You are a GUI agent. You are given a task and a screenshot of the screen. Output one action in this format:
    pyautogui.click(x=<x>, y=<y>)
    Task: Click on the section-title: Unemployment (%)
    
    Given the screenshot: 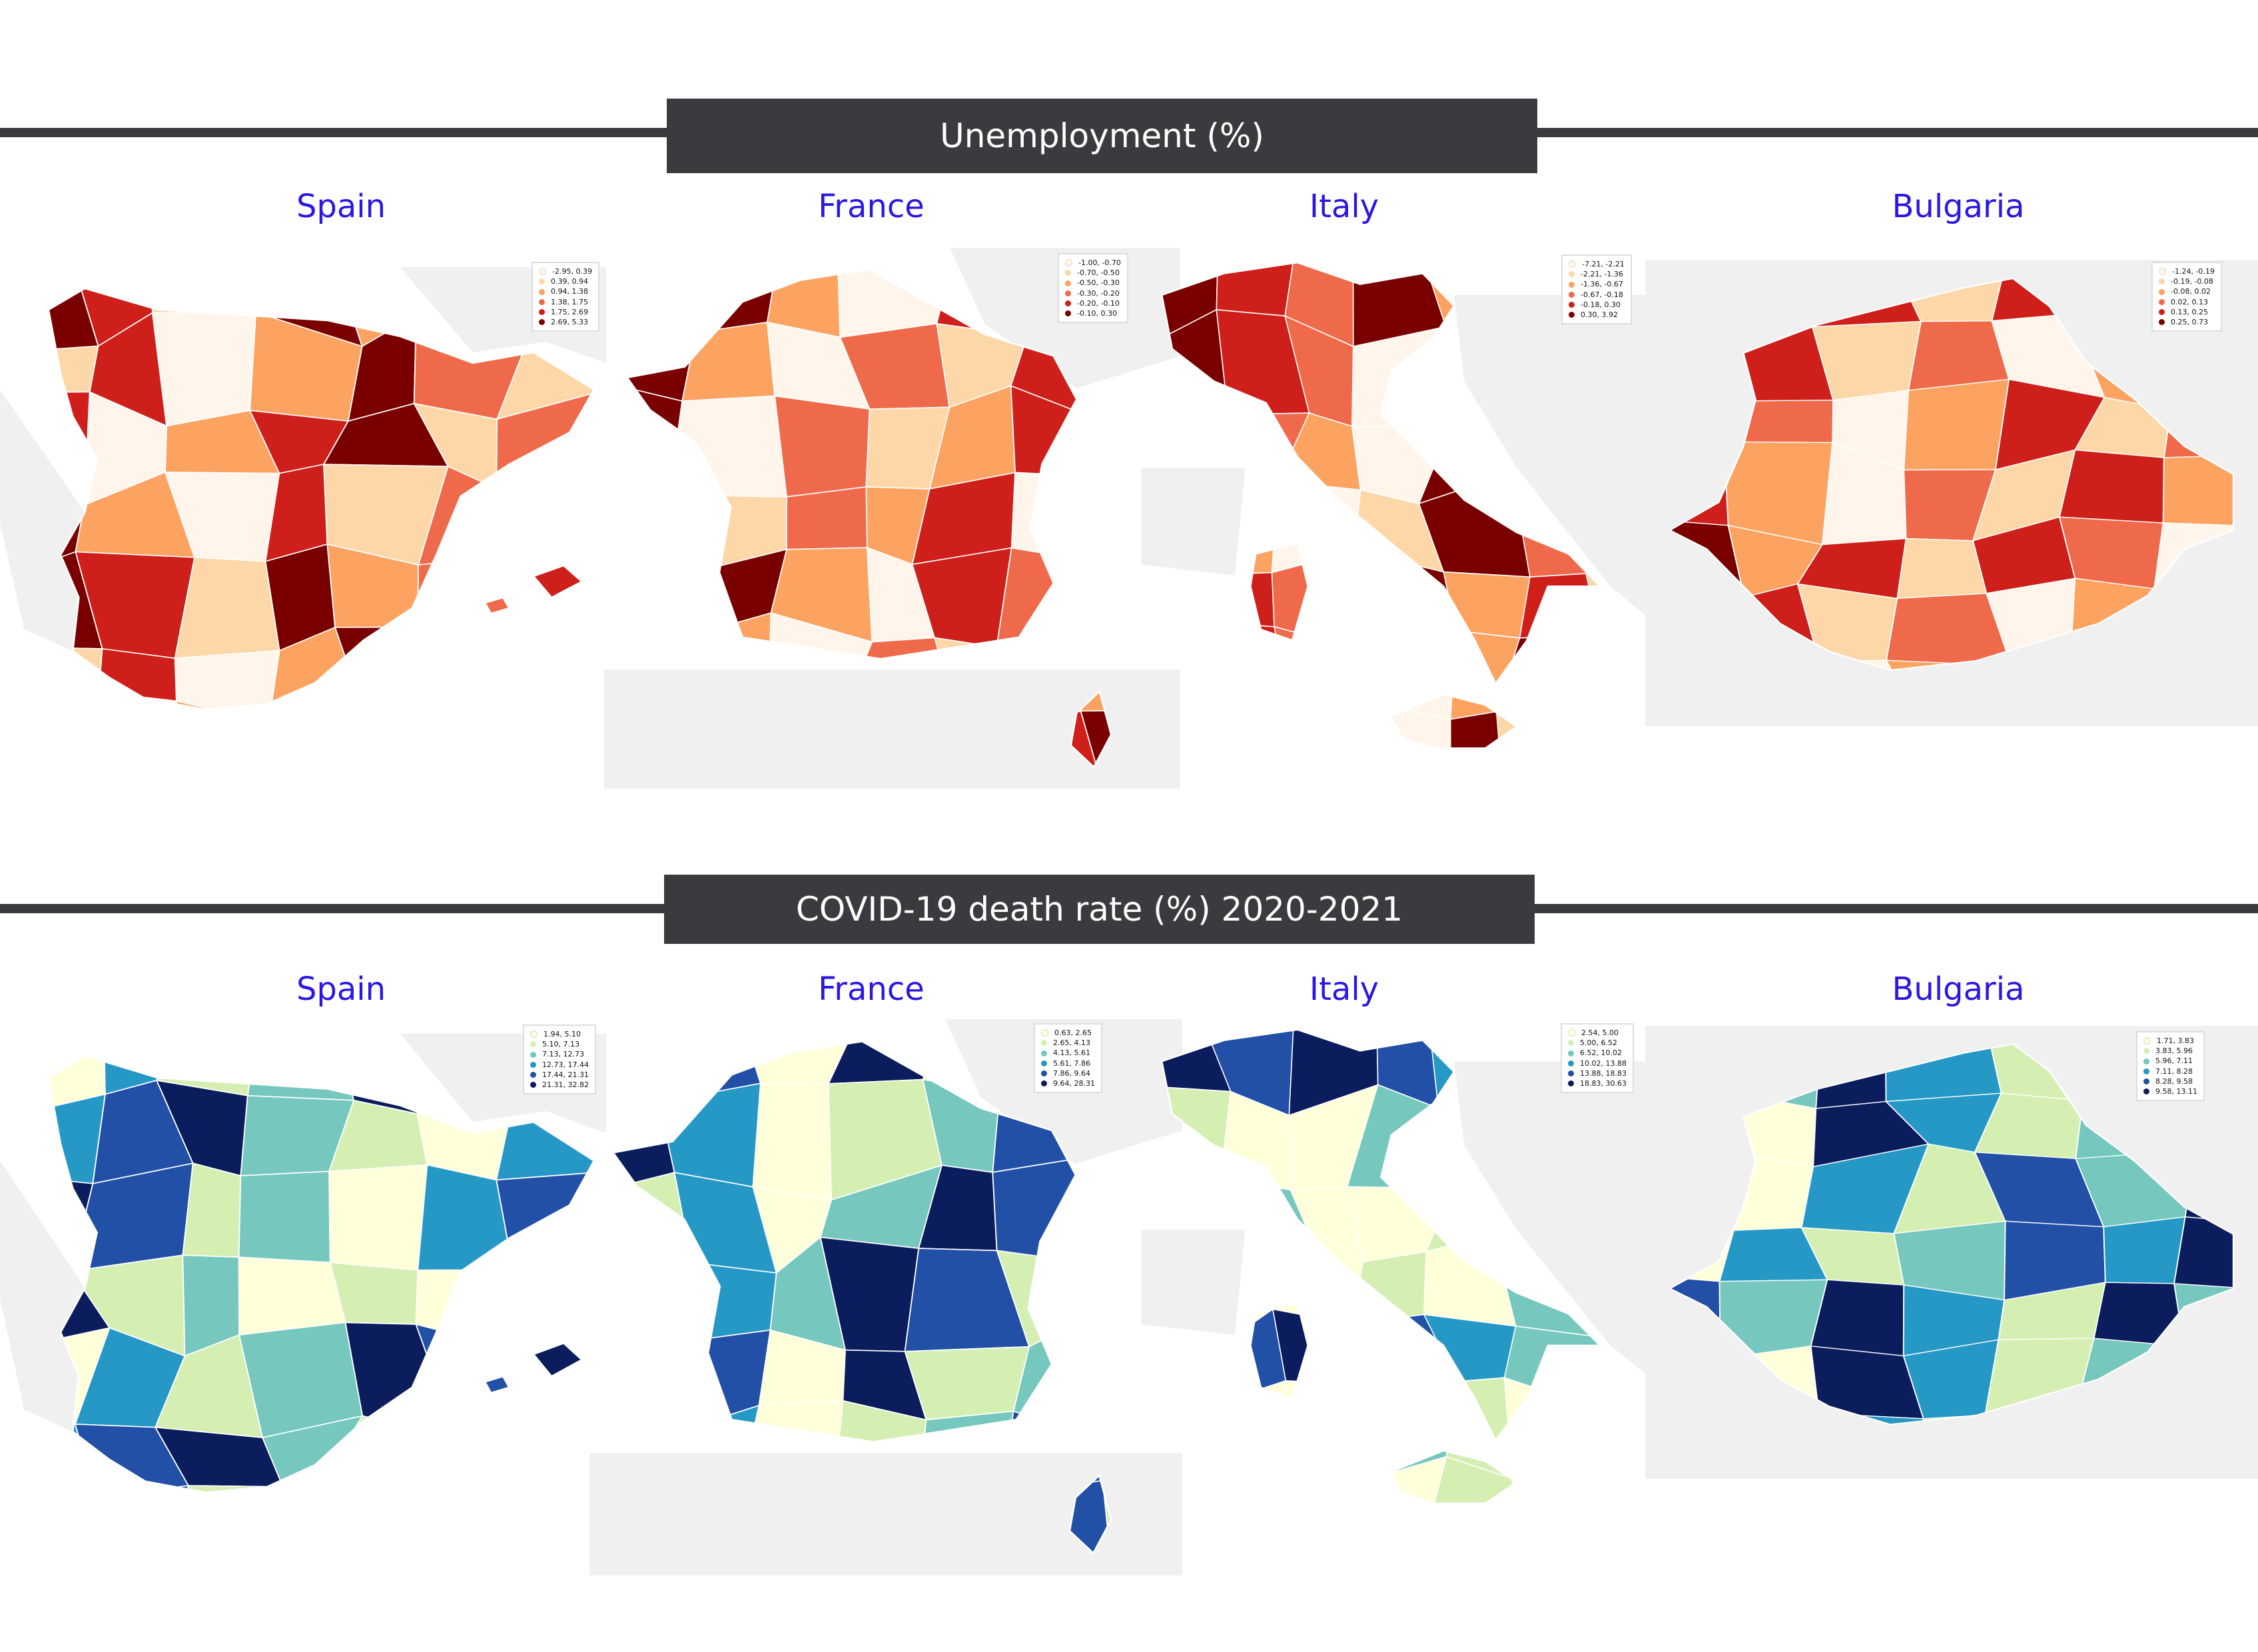 What is the action you would take?
    pyautogui.click(x=1102, y=136)
    